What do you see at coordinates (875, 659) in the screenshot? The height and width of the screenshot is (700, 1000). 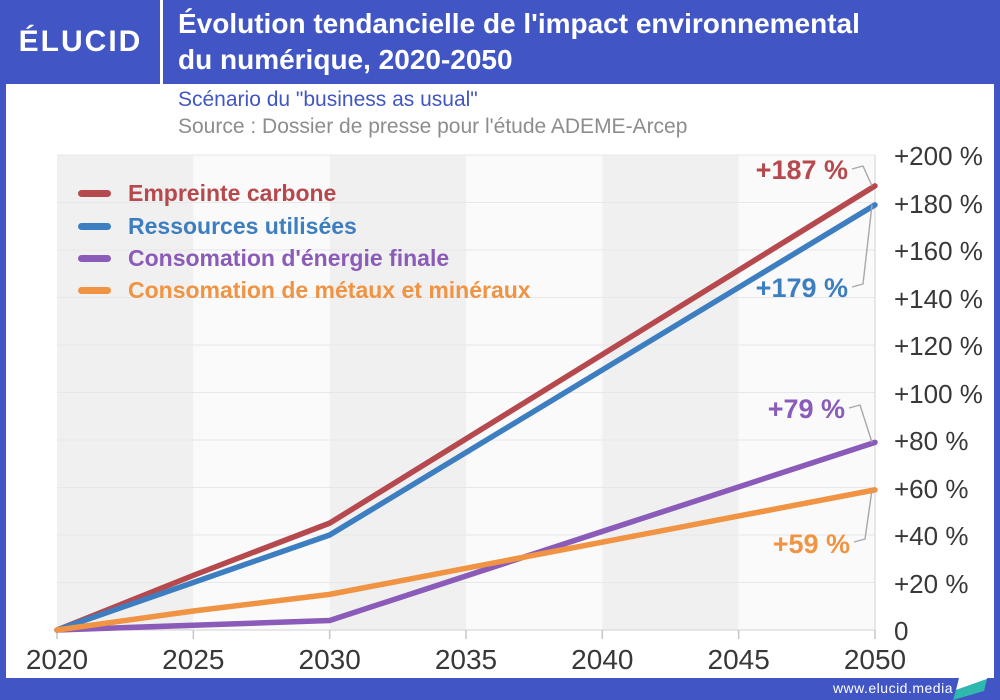 I see `x-axis-label: 2050` at bounding box center [875, 659].